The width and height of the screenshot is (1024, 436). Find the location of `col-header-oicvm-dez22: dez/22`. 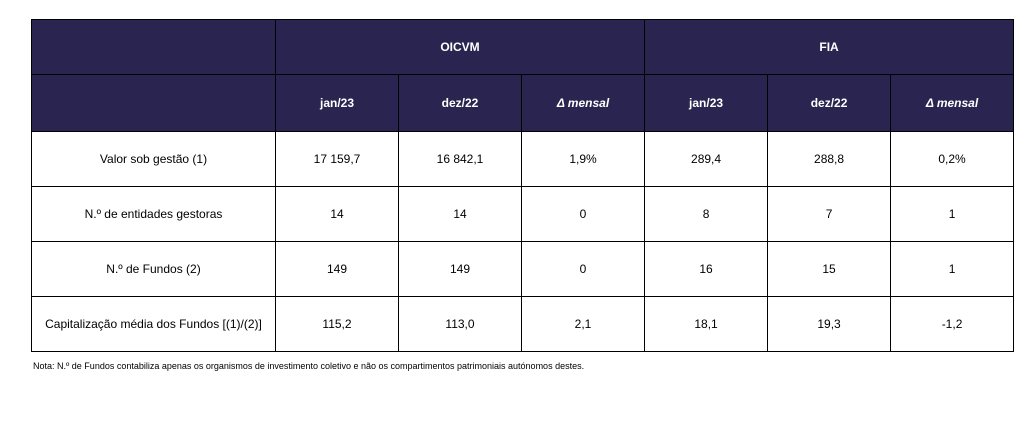

col-header-oicvm-dez22: dez/22 is located at coordinates (460, 103).